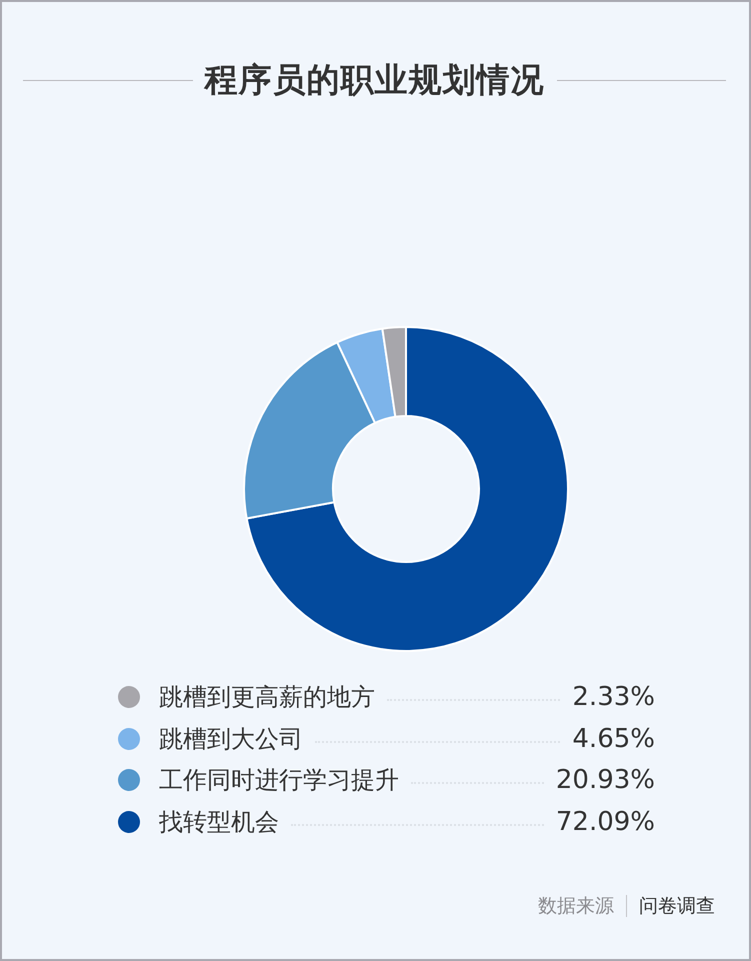 The height and width of the screenshot is (961, 751). I want to click on data-label: 4.65%, so click(613, 739).